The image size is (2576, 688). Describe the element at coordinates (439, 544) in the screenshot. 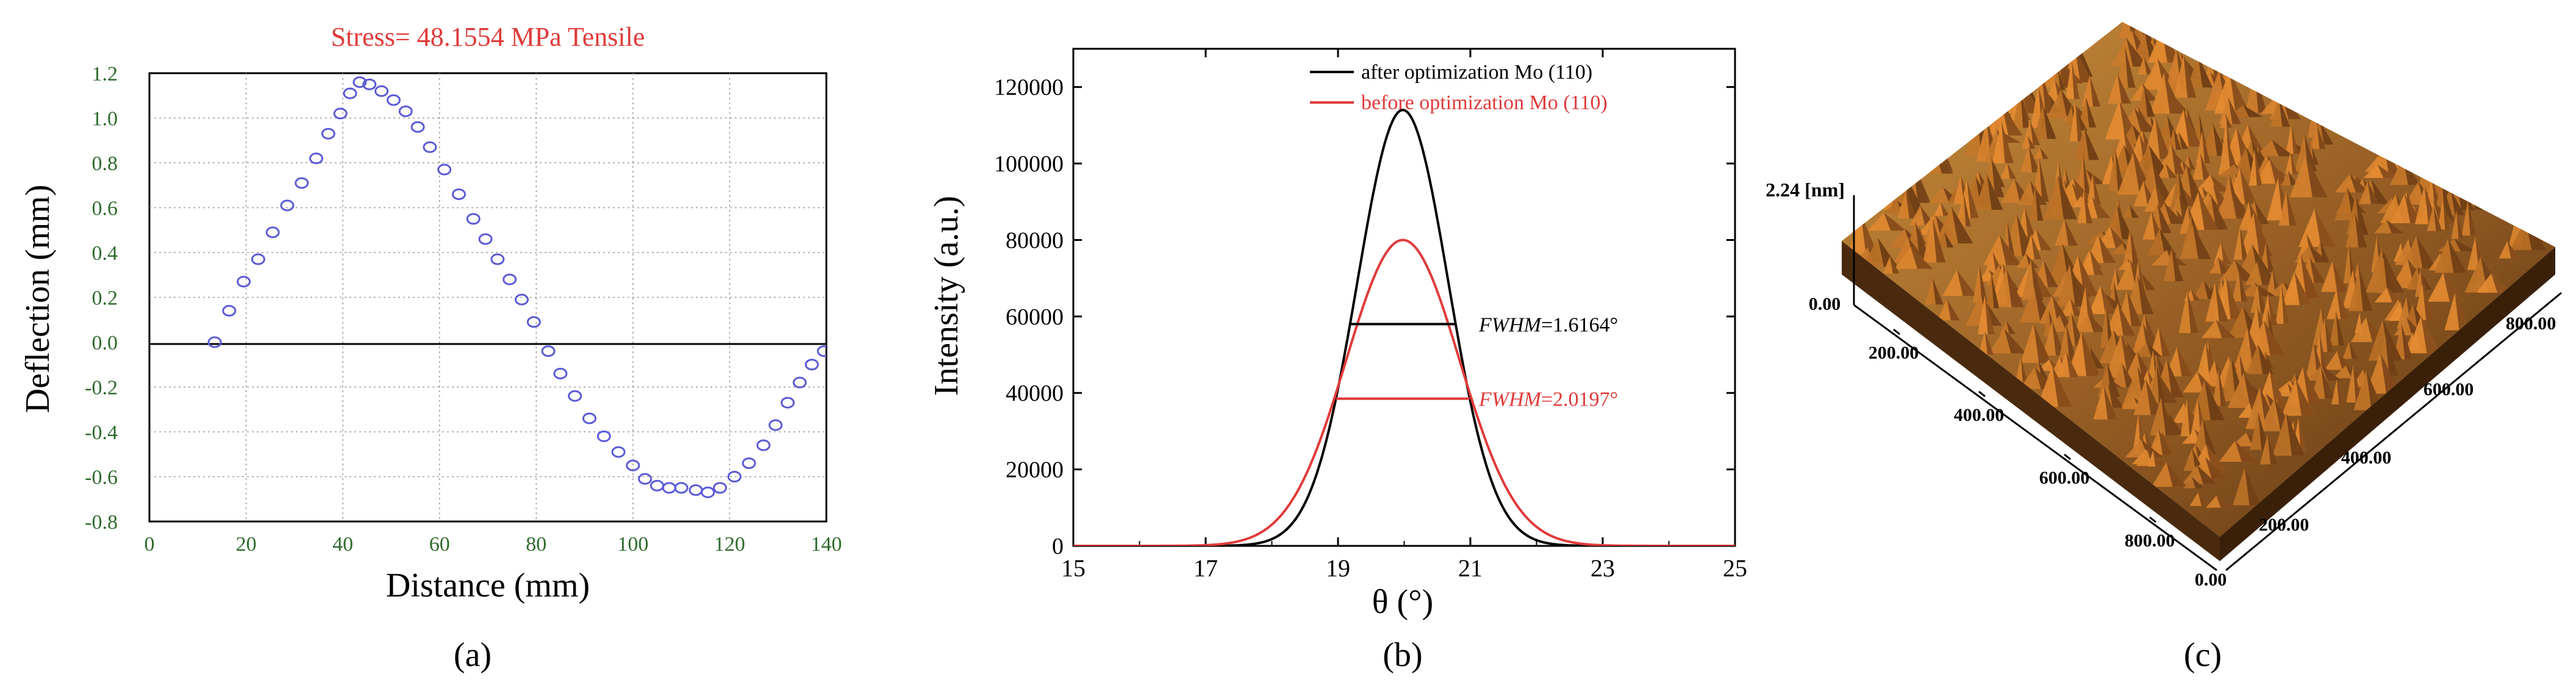

I see `chart-a-x-tick-label: 60` at that location.